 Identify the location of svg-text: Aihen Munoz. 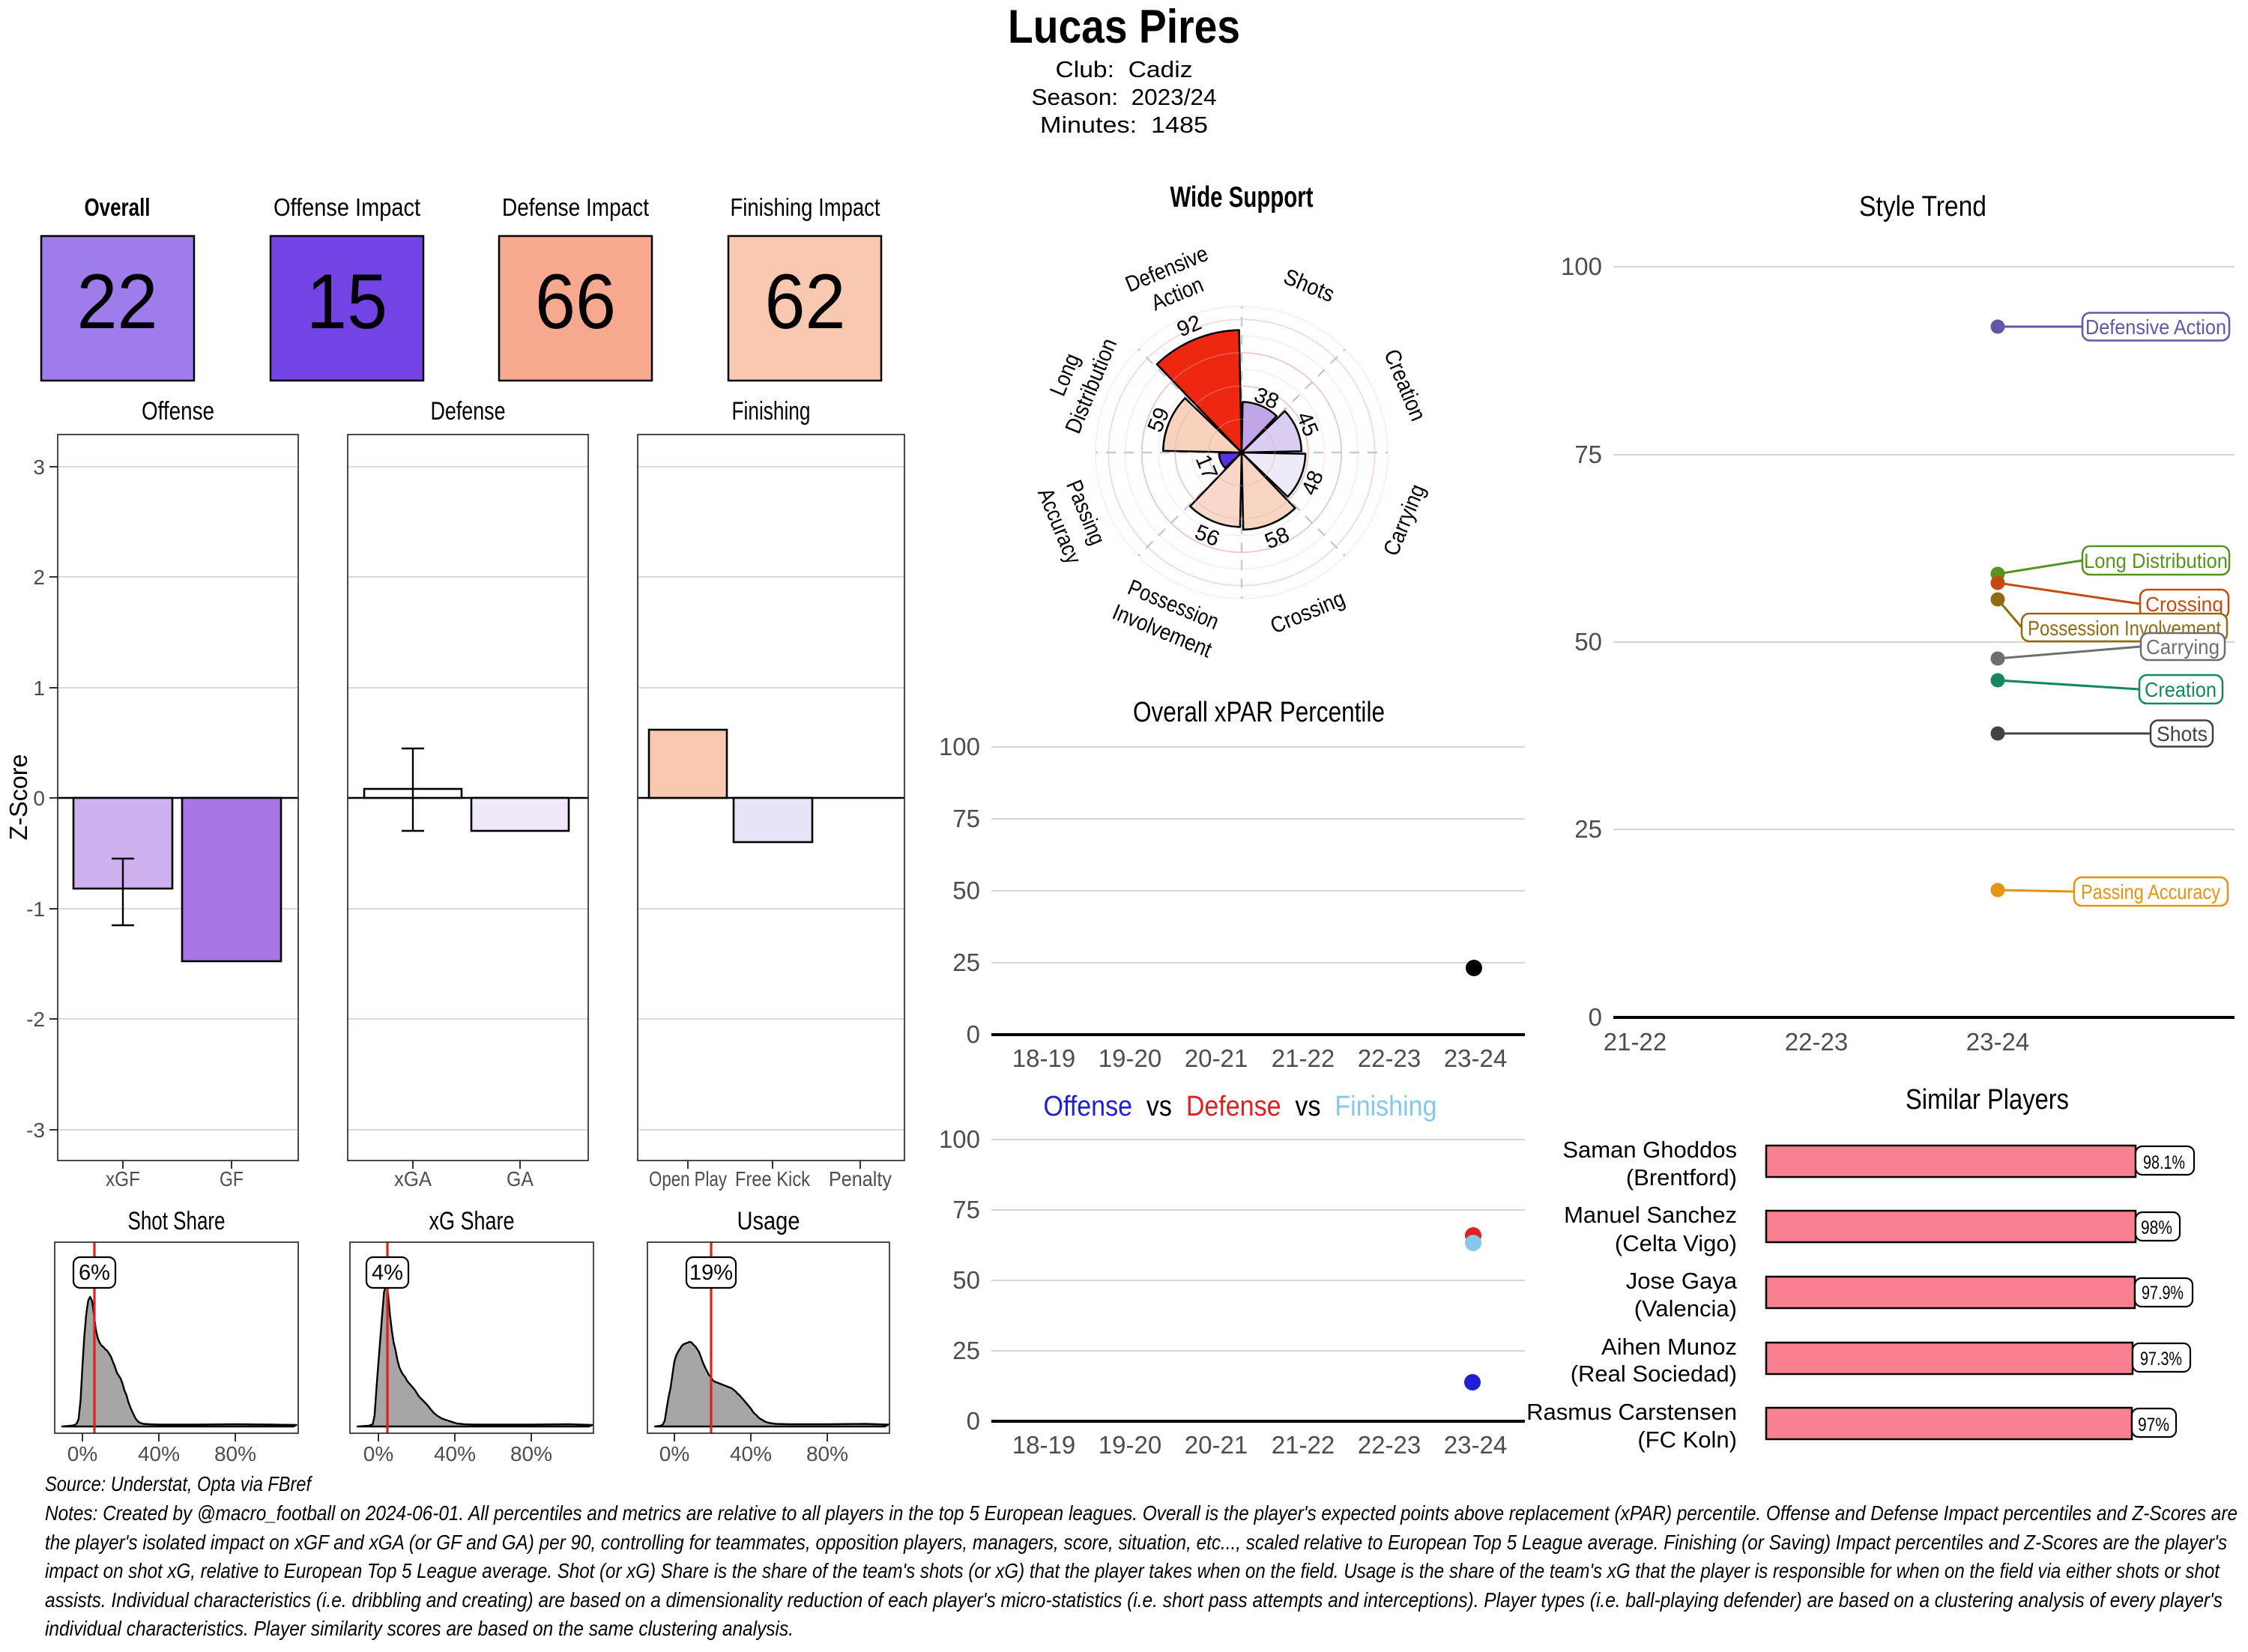
(1669, 1347).